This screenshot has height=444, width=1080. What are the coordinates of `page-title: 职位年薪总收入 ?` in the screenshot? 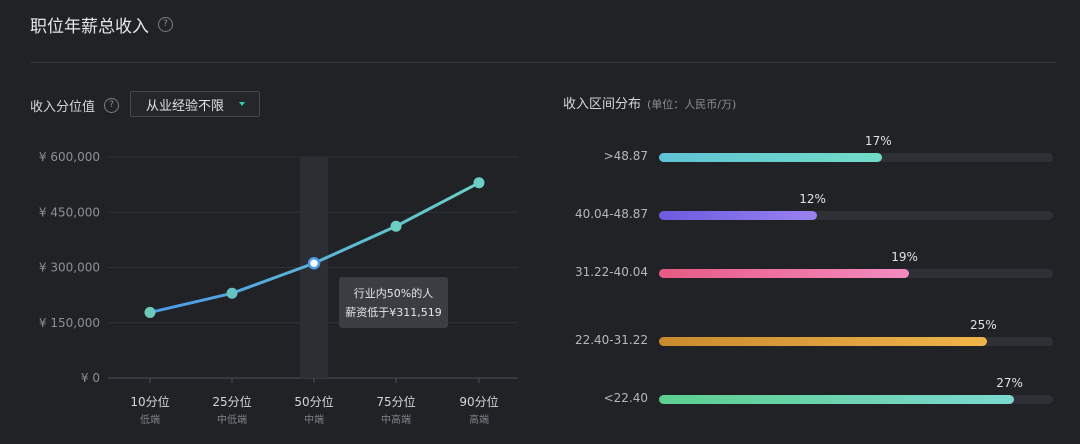 It's located at (101, 24).